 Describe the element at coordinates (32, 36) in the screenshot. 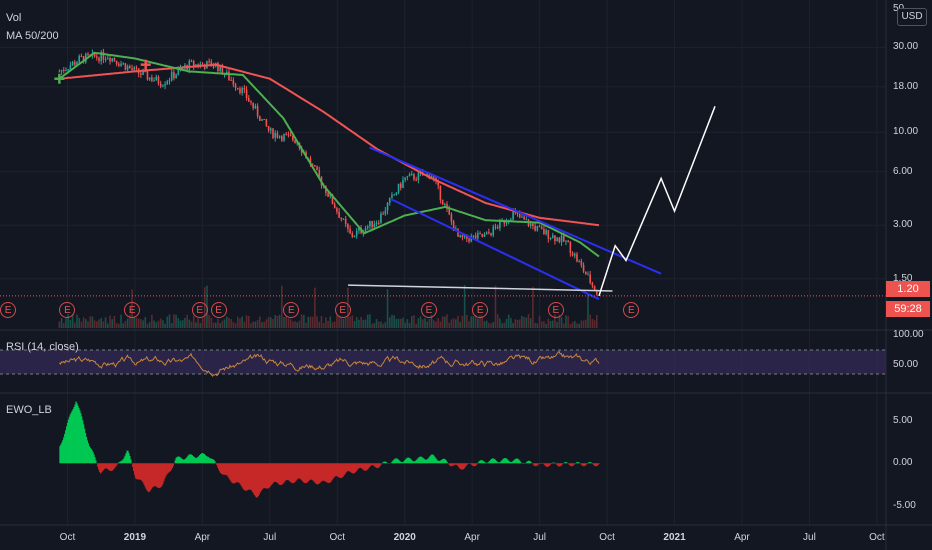

I see `legend-ma: MA 50/200` at that location.